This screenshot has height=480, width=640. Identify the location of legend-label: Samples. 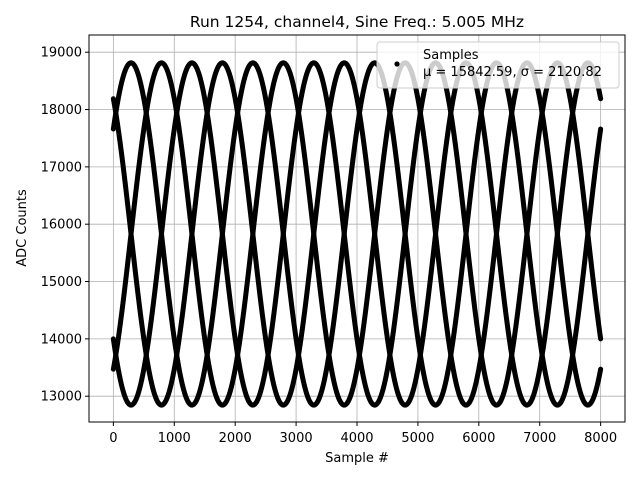
(451, 55).